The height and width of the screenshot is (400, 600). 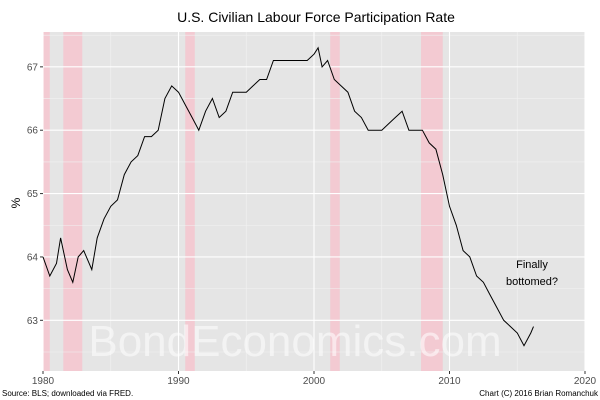 What do you see at coordinates (449, 381) in the screenshot?
I see `x-tick-label-2010: 2010` at bounding box center [449, 381].